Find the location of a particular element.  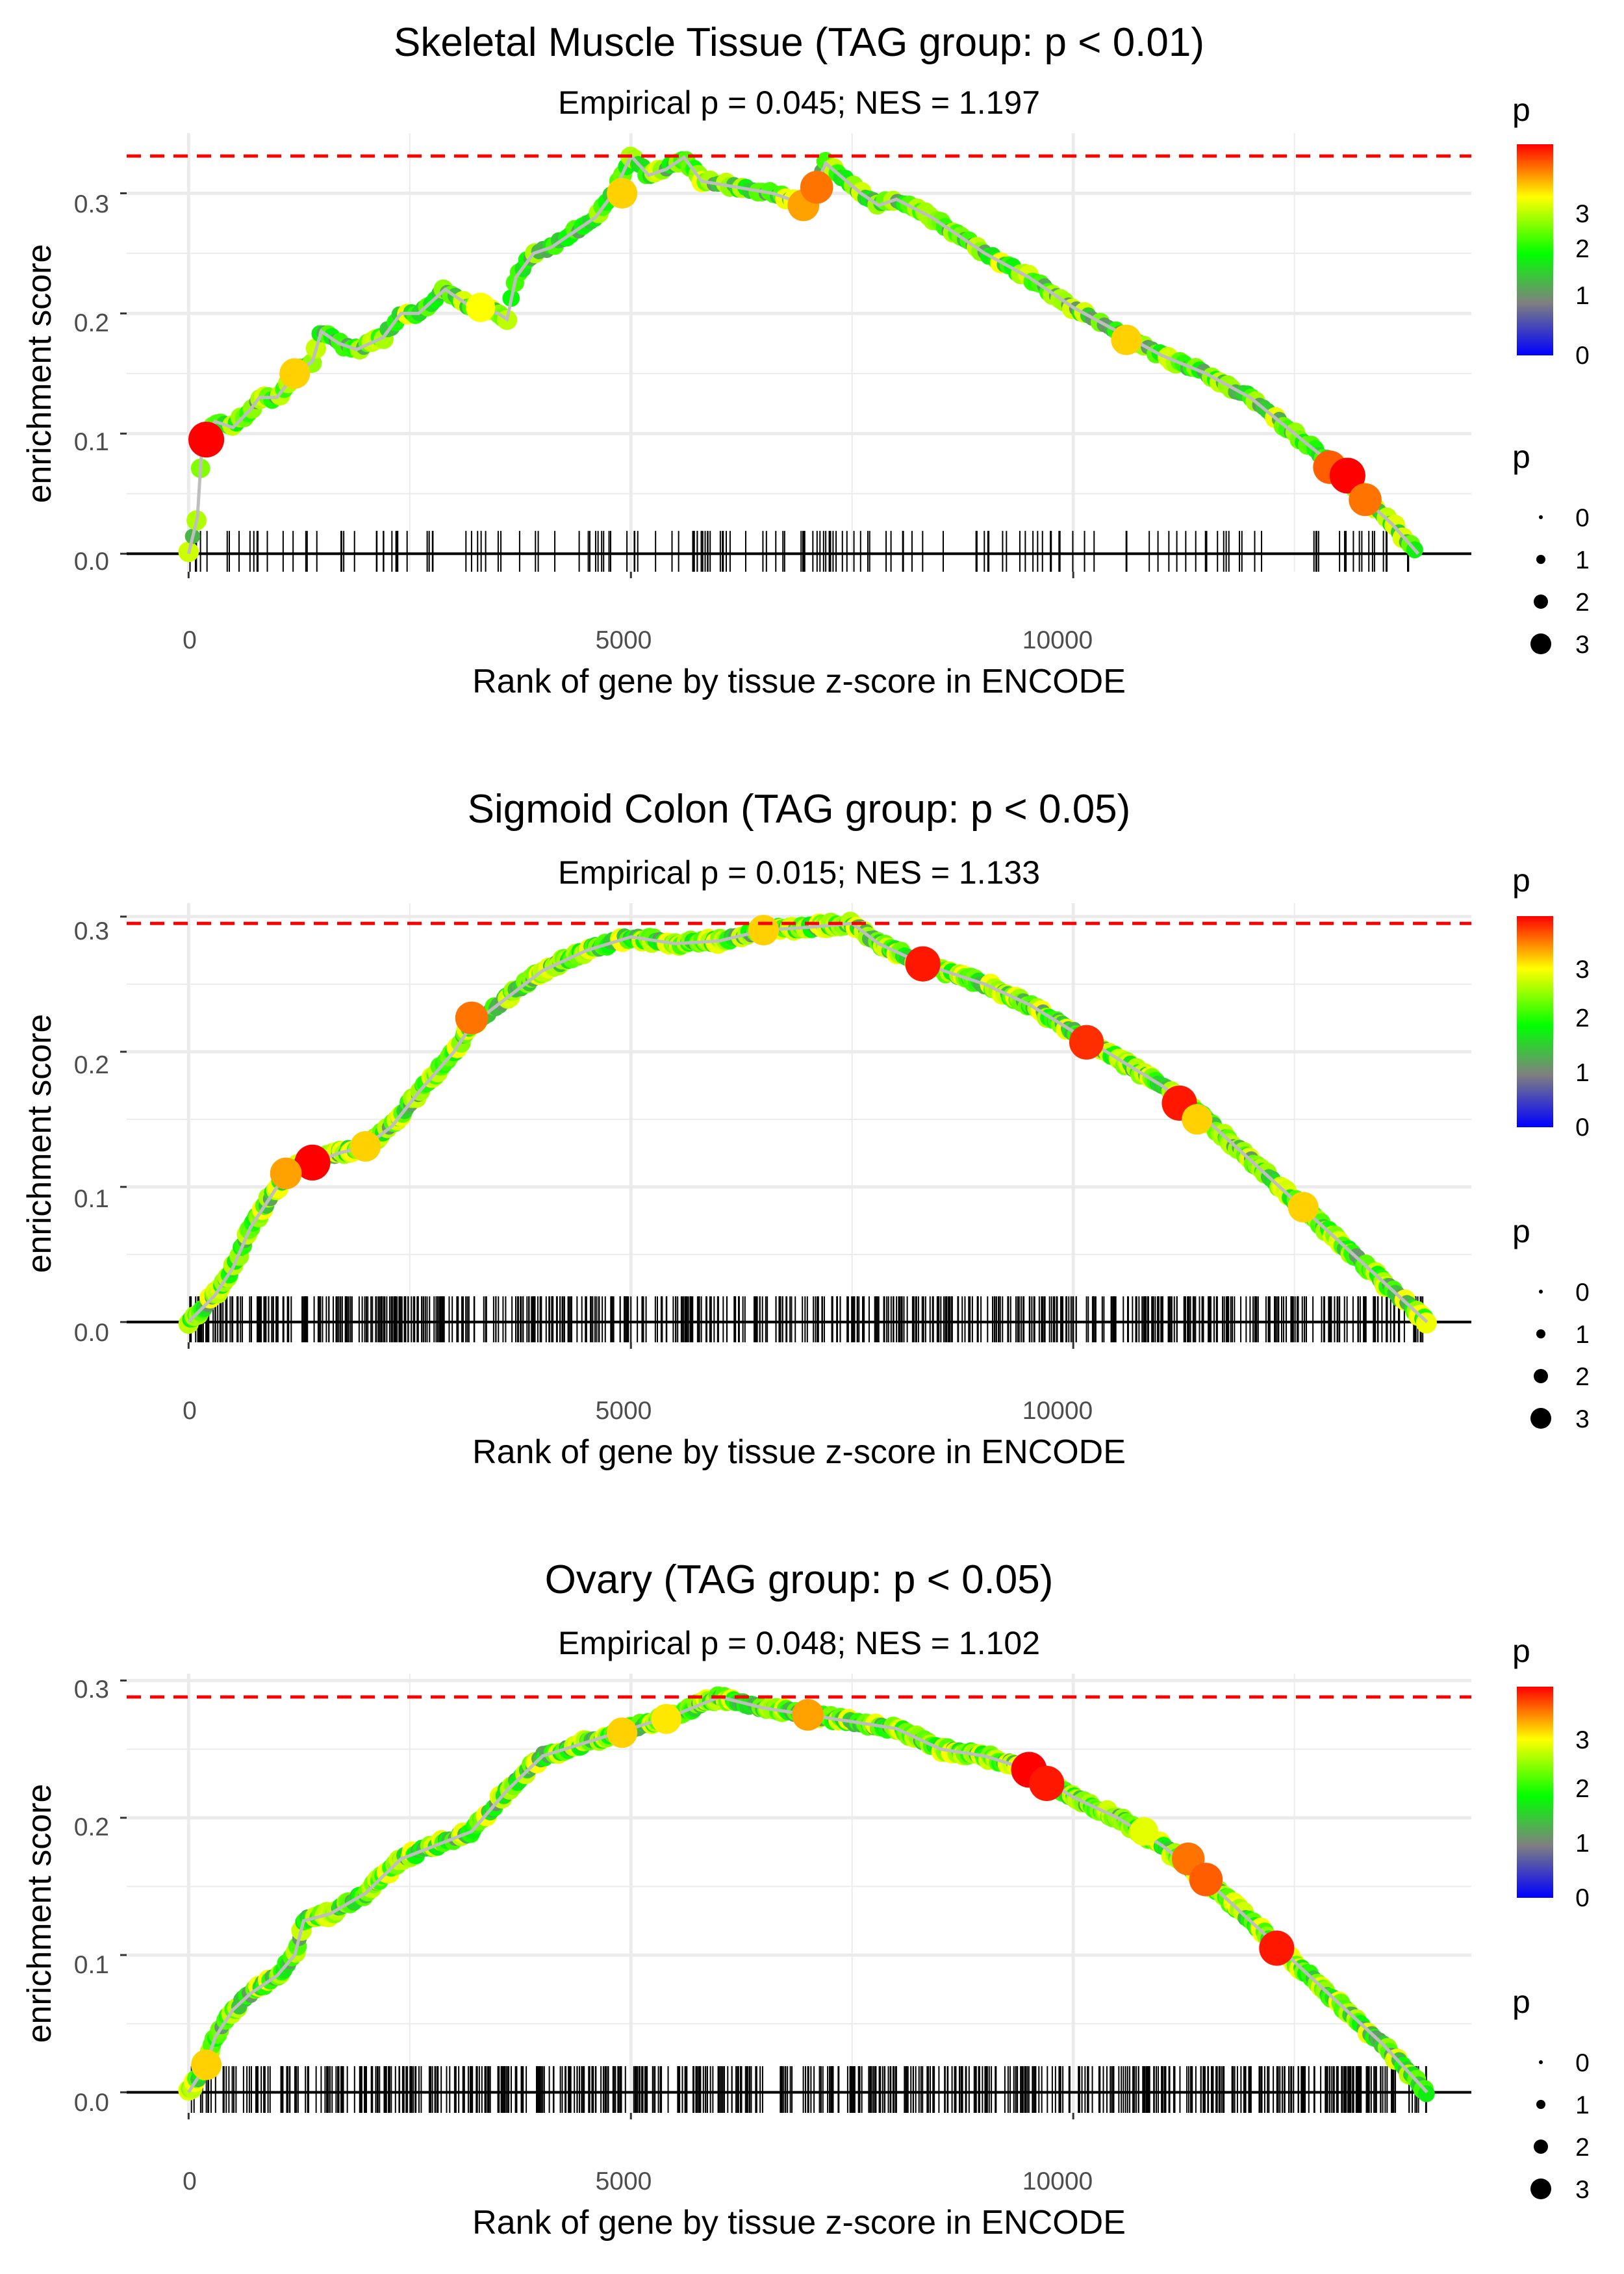

gene-points is located at coordinates (808, 1123).